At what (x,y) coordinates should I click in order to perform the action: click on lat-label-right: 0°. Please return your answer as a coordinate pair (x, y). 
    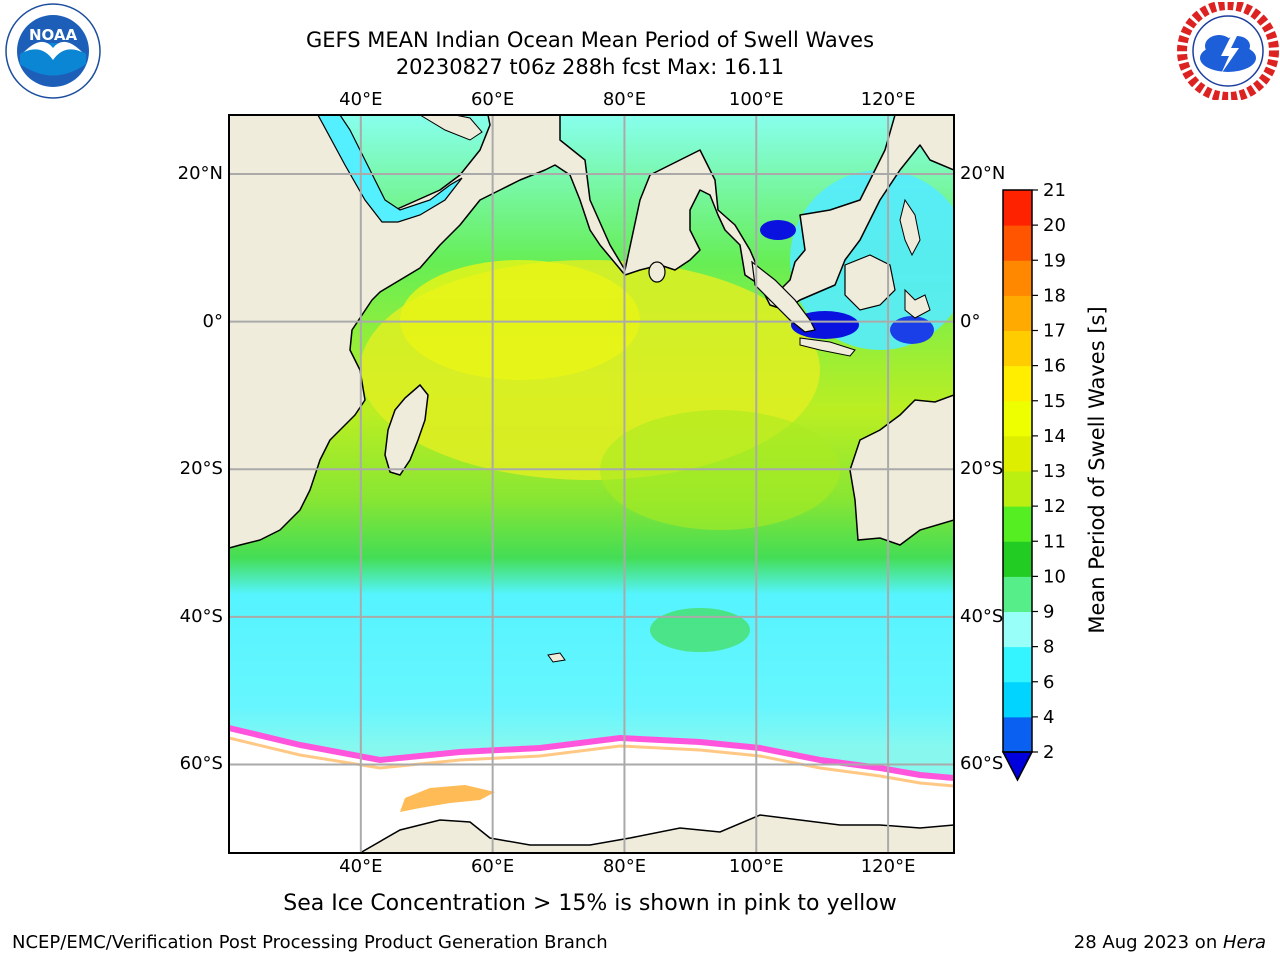
    Looking at the image, I should click on (970, 321).